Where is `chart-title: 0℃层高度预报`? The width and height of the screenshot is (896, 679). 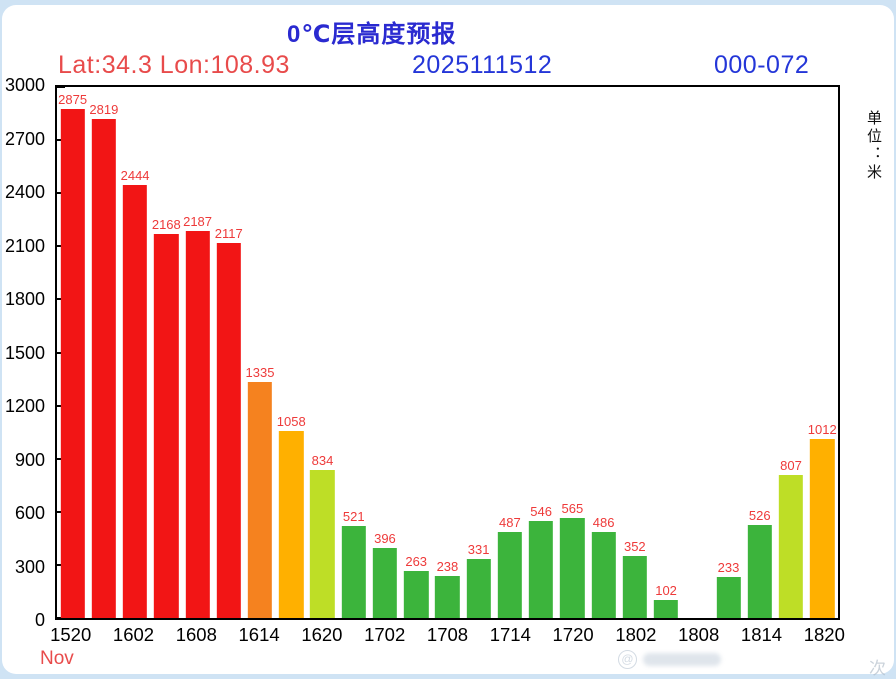 chart-title: 0℃层高度预报 is located at coordinates (372, 34).